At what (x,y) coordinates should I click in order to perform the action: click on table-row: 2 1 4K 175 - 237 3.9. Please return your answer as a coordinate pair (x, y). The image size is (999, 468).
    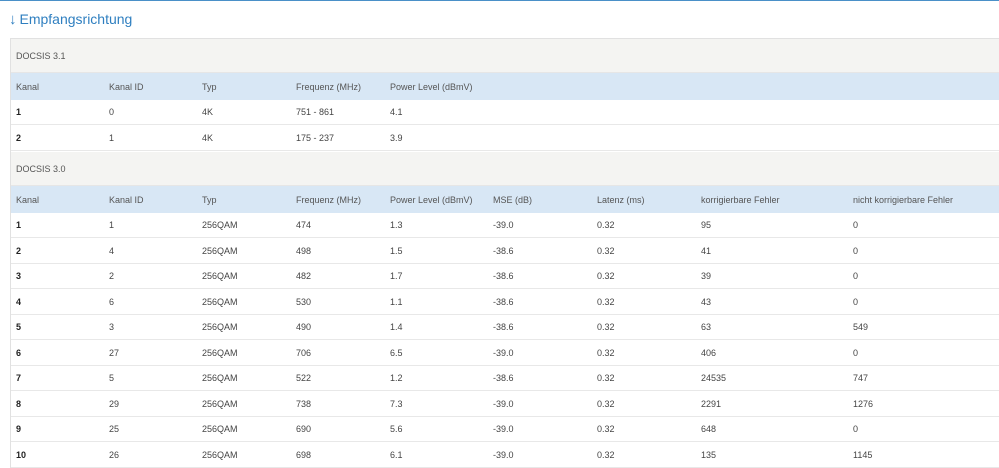
    Looking at the image, I should click on (505, 138).